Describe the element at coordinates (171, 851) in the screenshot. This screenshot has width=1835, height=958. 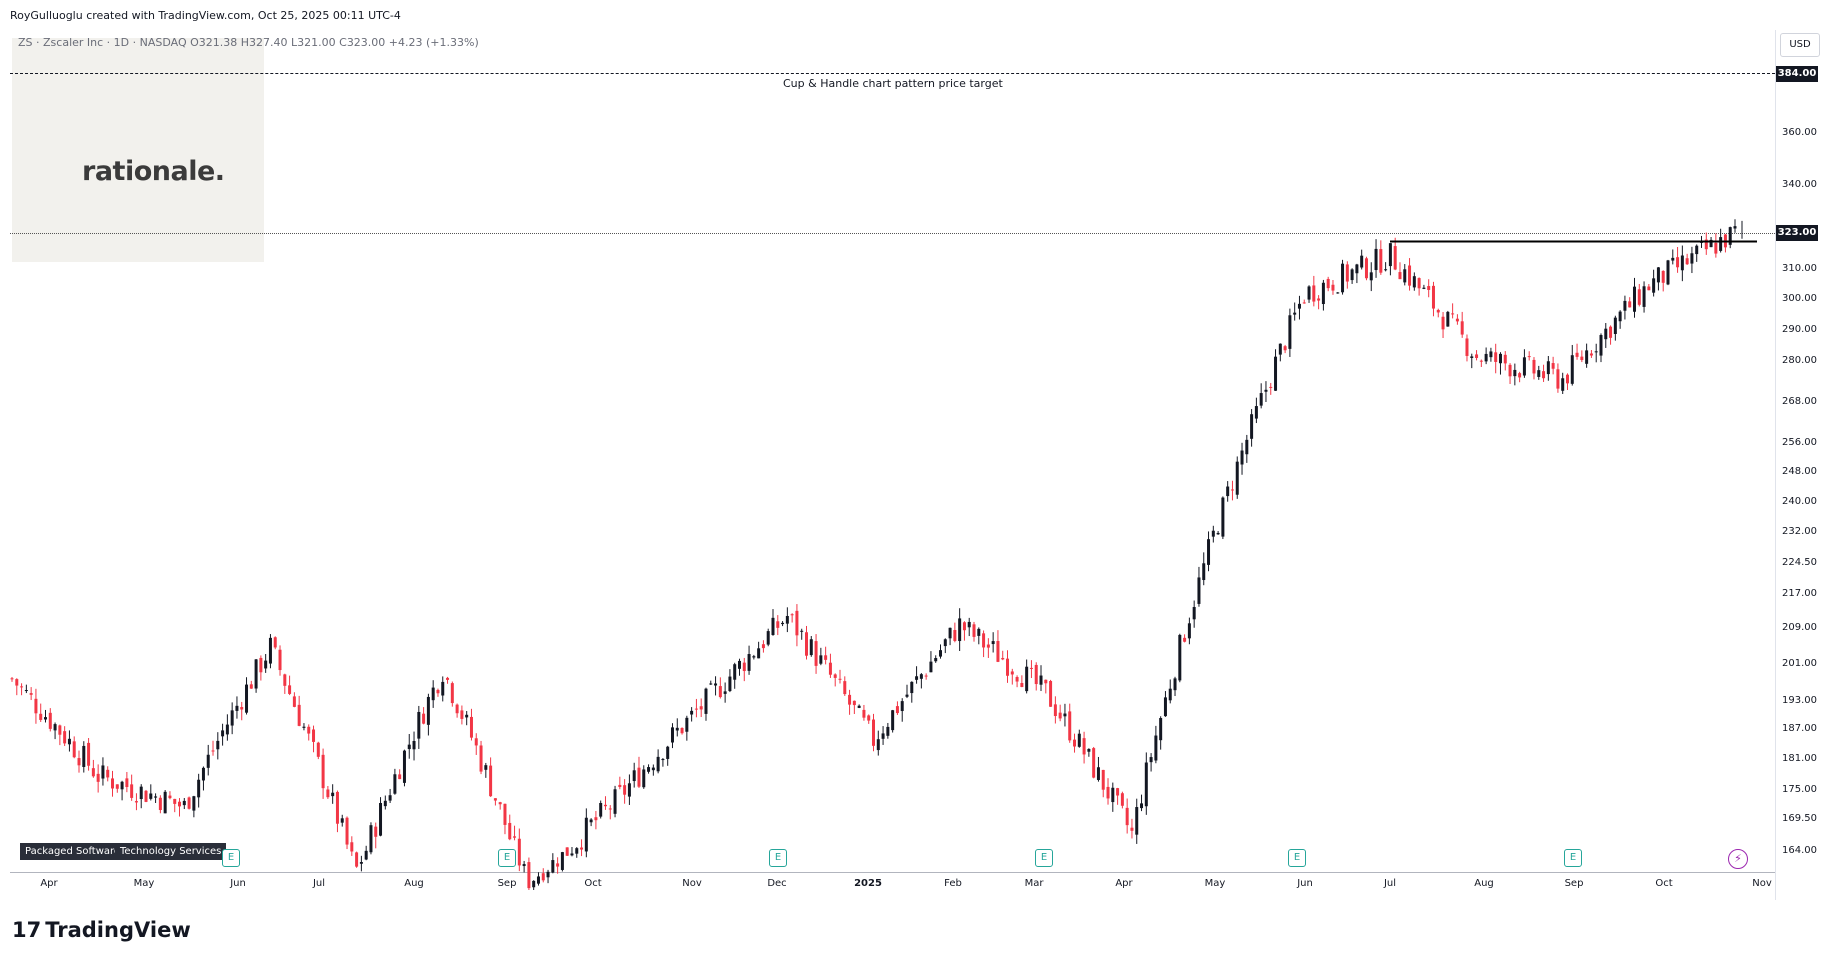
I see `sector-tag-technology-services: Technology Services` at that location.